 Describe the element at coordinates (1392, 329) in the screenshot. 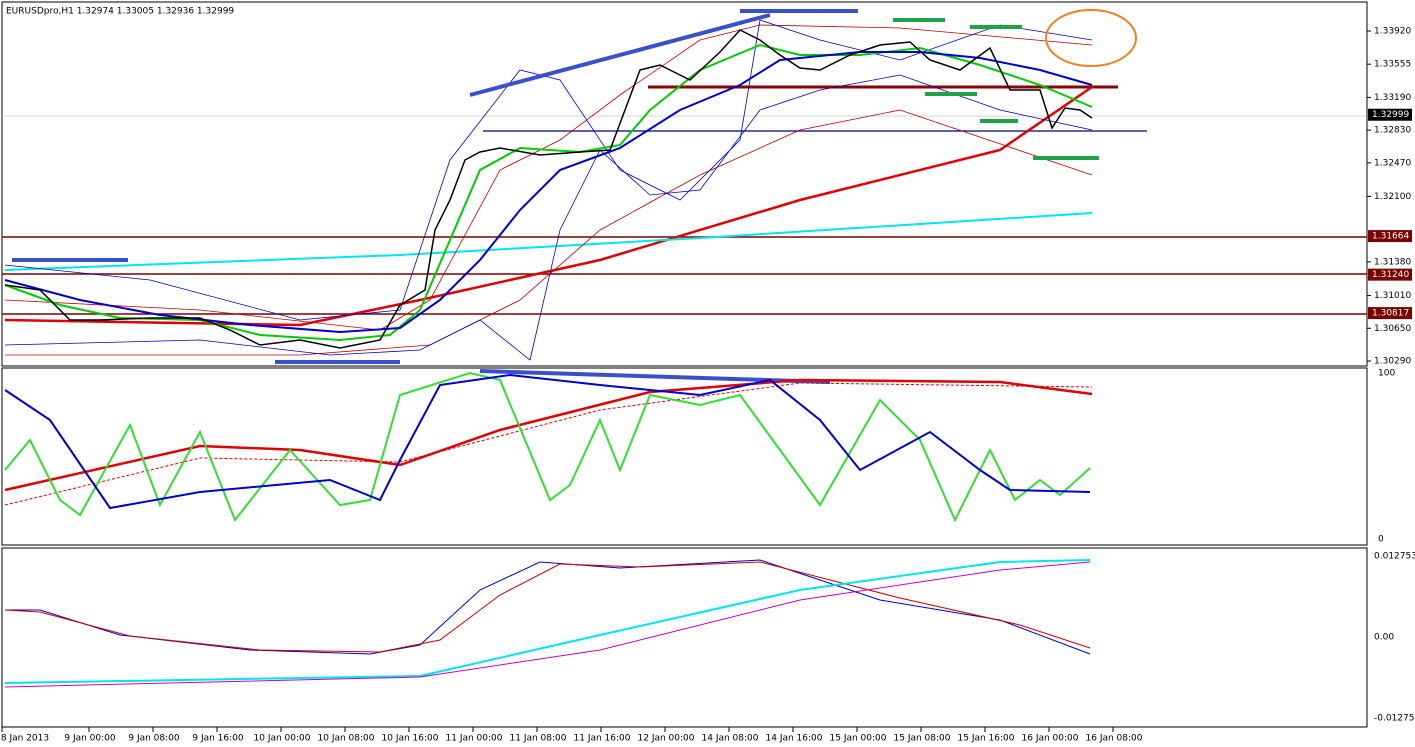

I see `price-label: 1.30650` at that location.